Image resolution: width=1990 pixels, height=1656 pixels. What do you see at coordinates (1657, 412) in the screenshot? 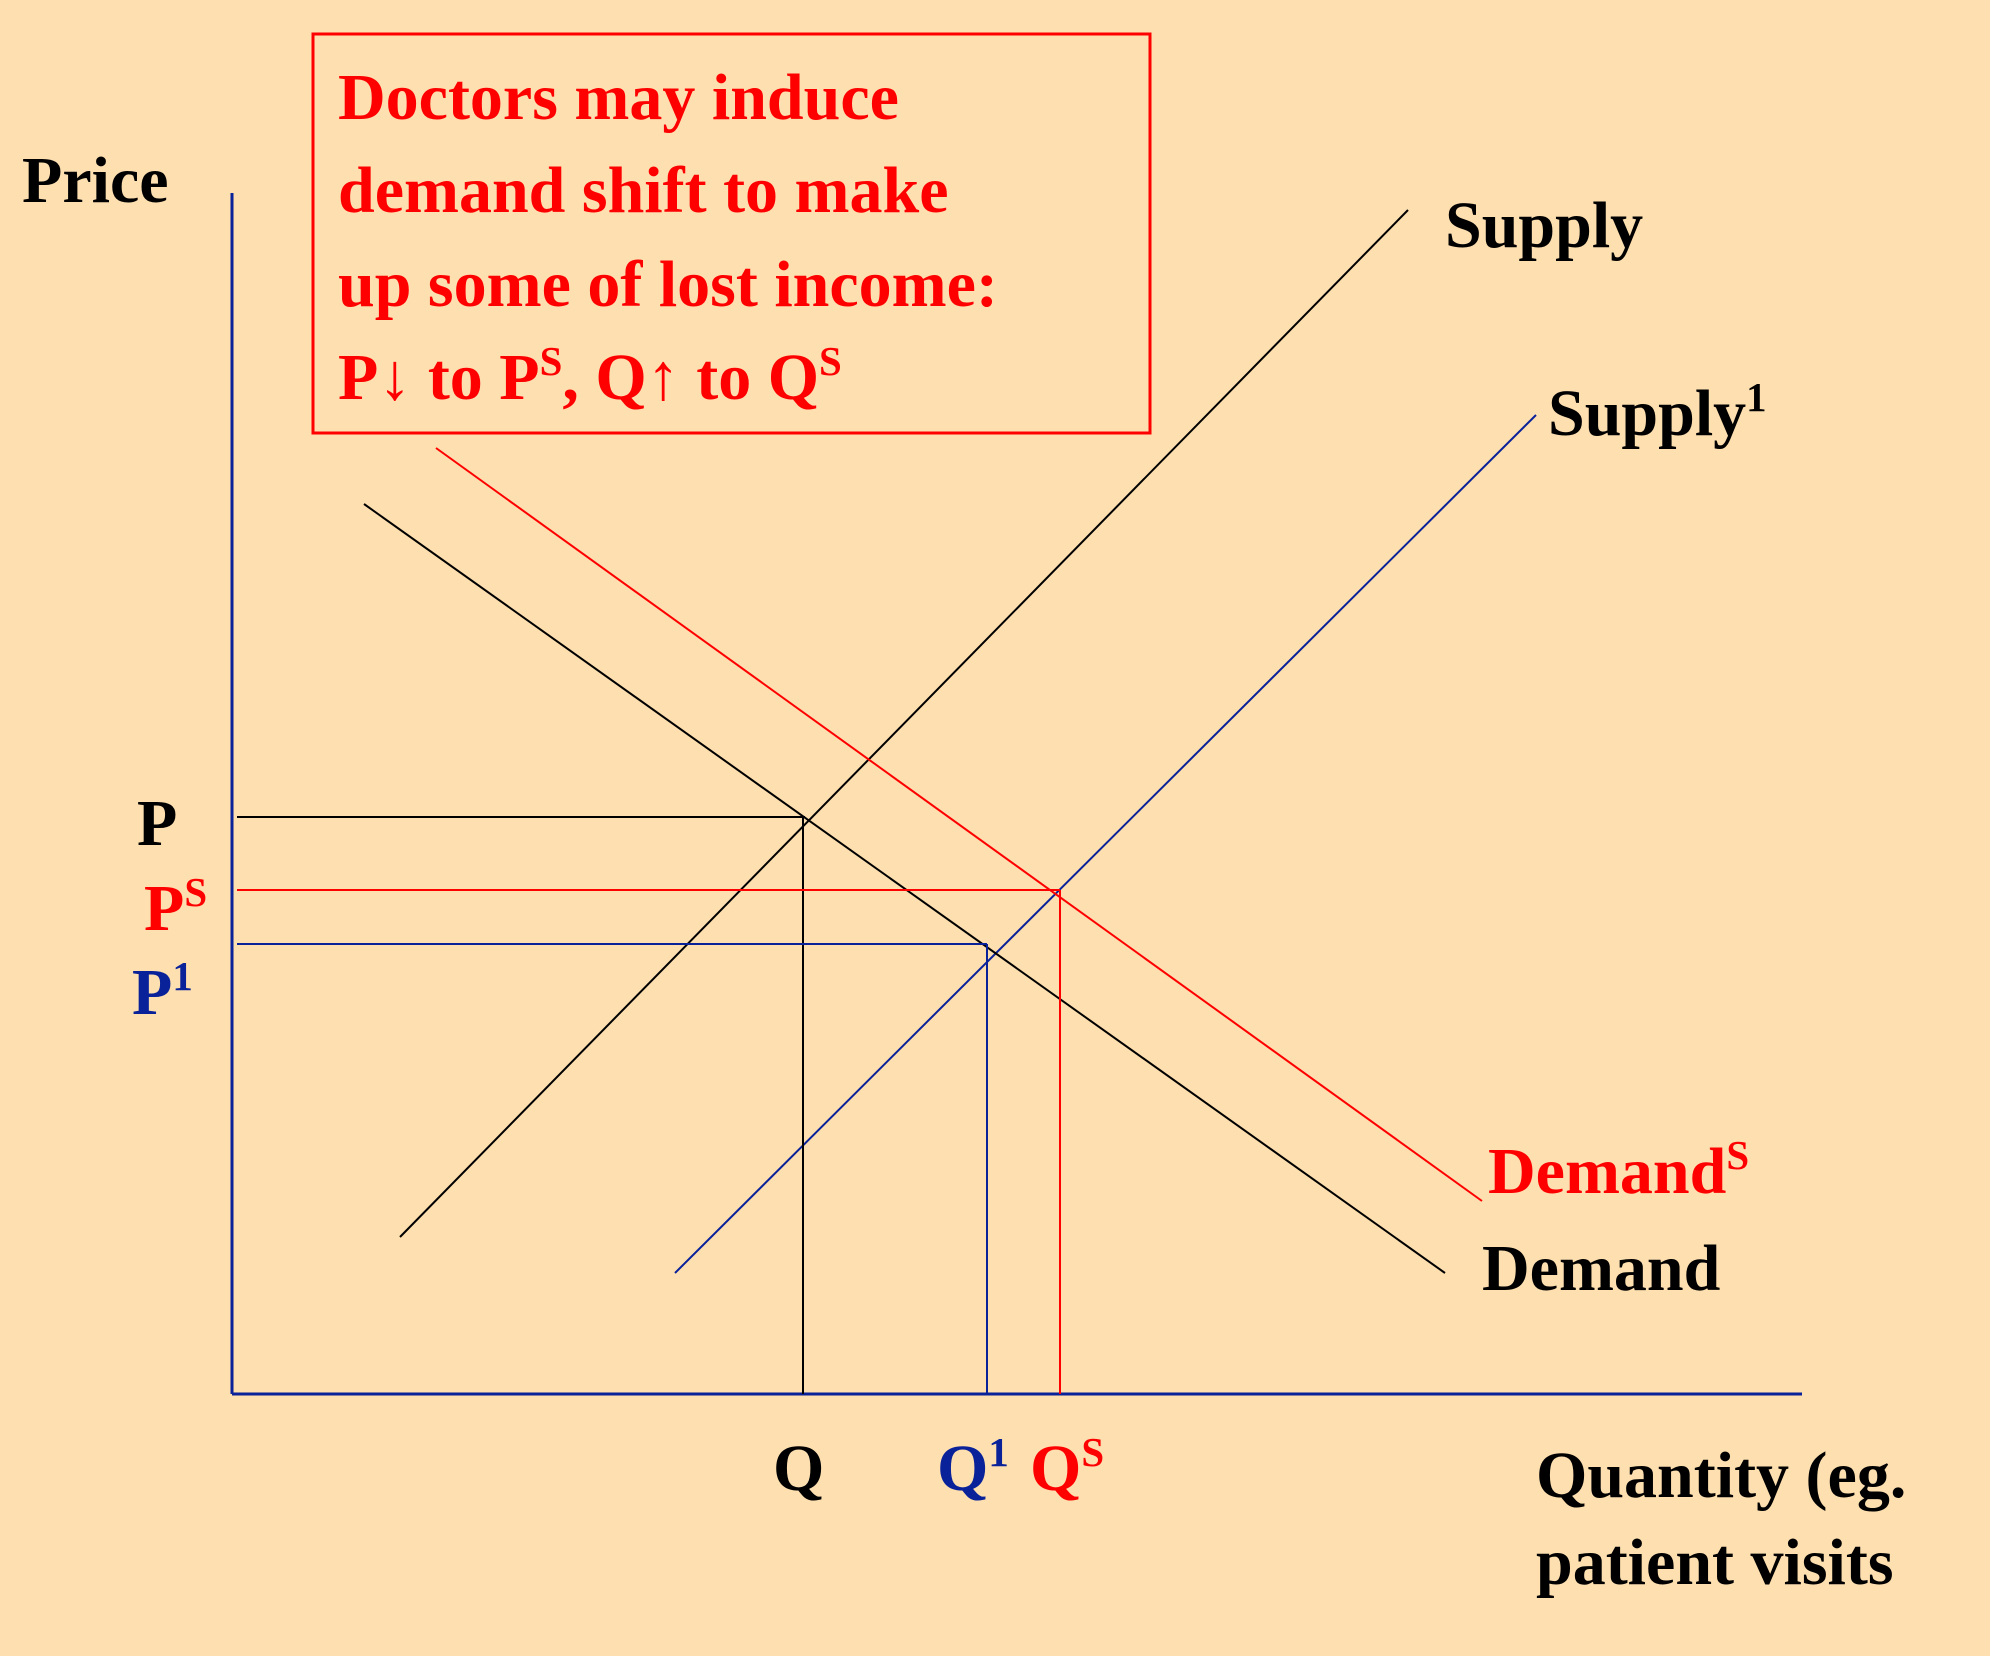
I see `supply1-label: Supply1` at bounding box center [1657, 412].